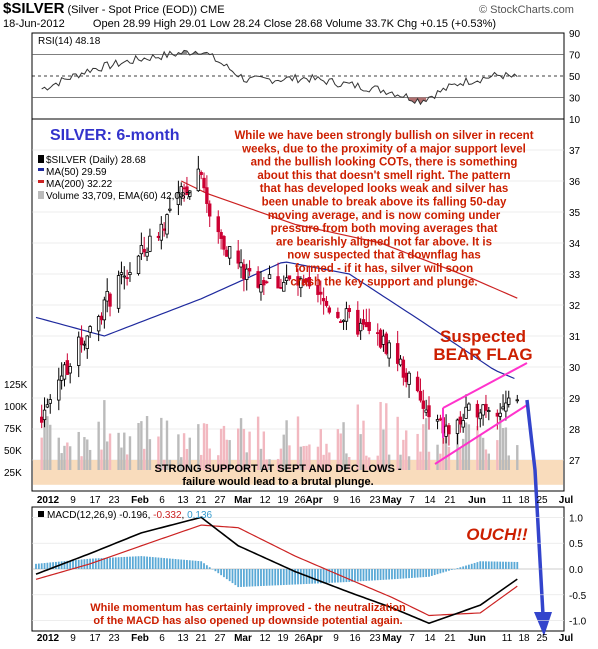  Describe the element at coordinates (542, 638) in the screenshot. I see `x-tick-label: 25` at that location.